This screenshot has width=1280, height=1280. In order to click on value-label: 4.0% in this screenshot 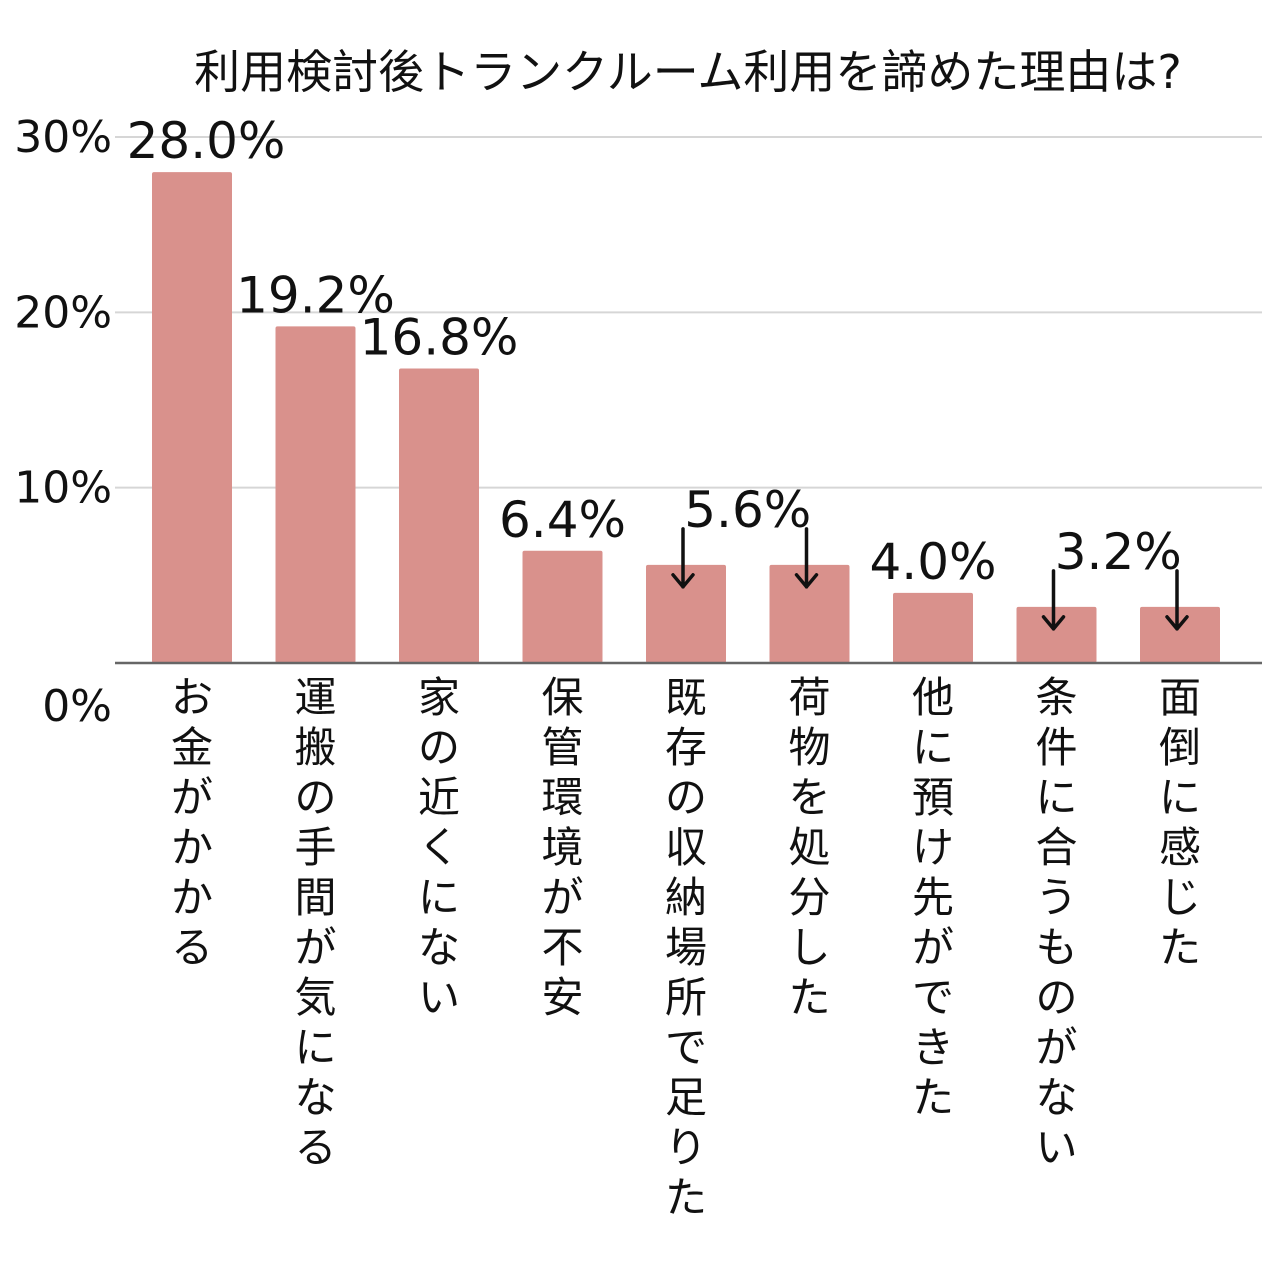, I will do `click(932, 562)`.